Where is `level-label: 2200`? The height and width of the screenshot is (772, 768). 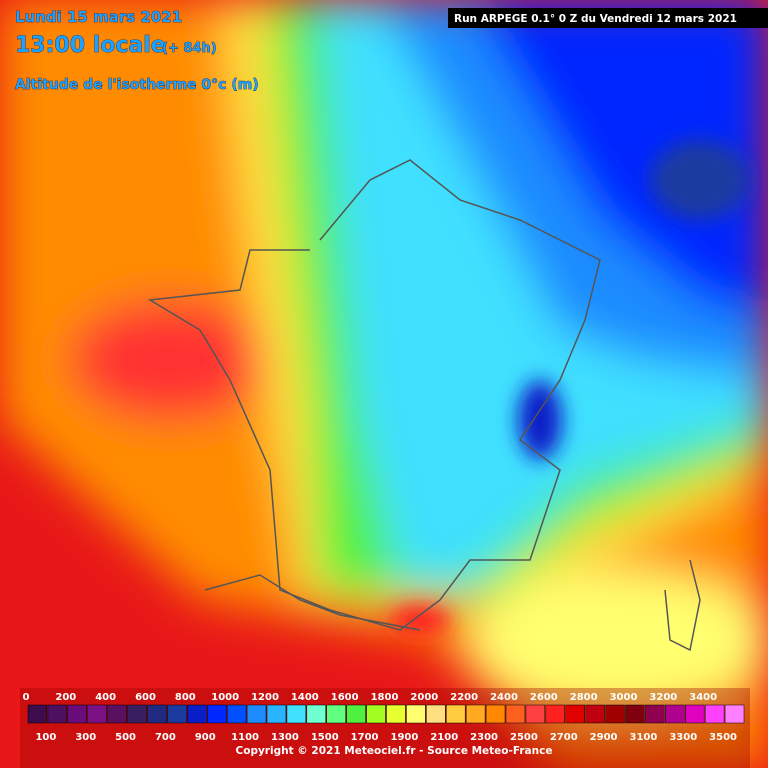
level-label: 2200 is located at coordinates (464, 697).